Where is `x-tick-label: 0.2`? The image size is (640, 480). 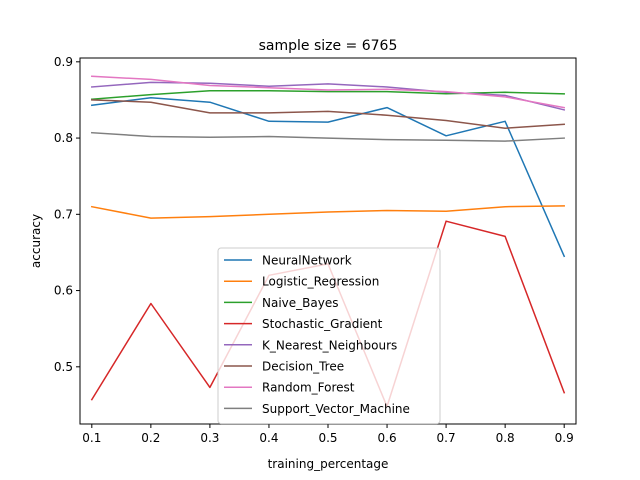 x-tick-label: 0.2 is located at coordinates (150, 438).